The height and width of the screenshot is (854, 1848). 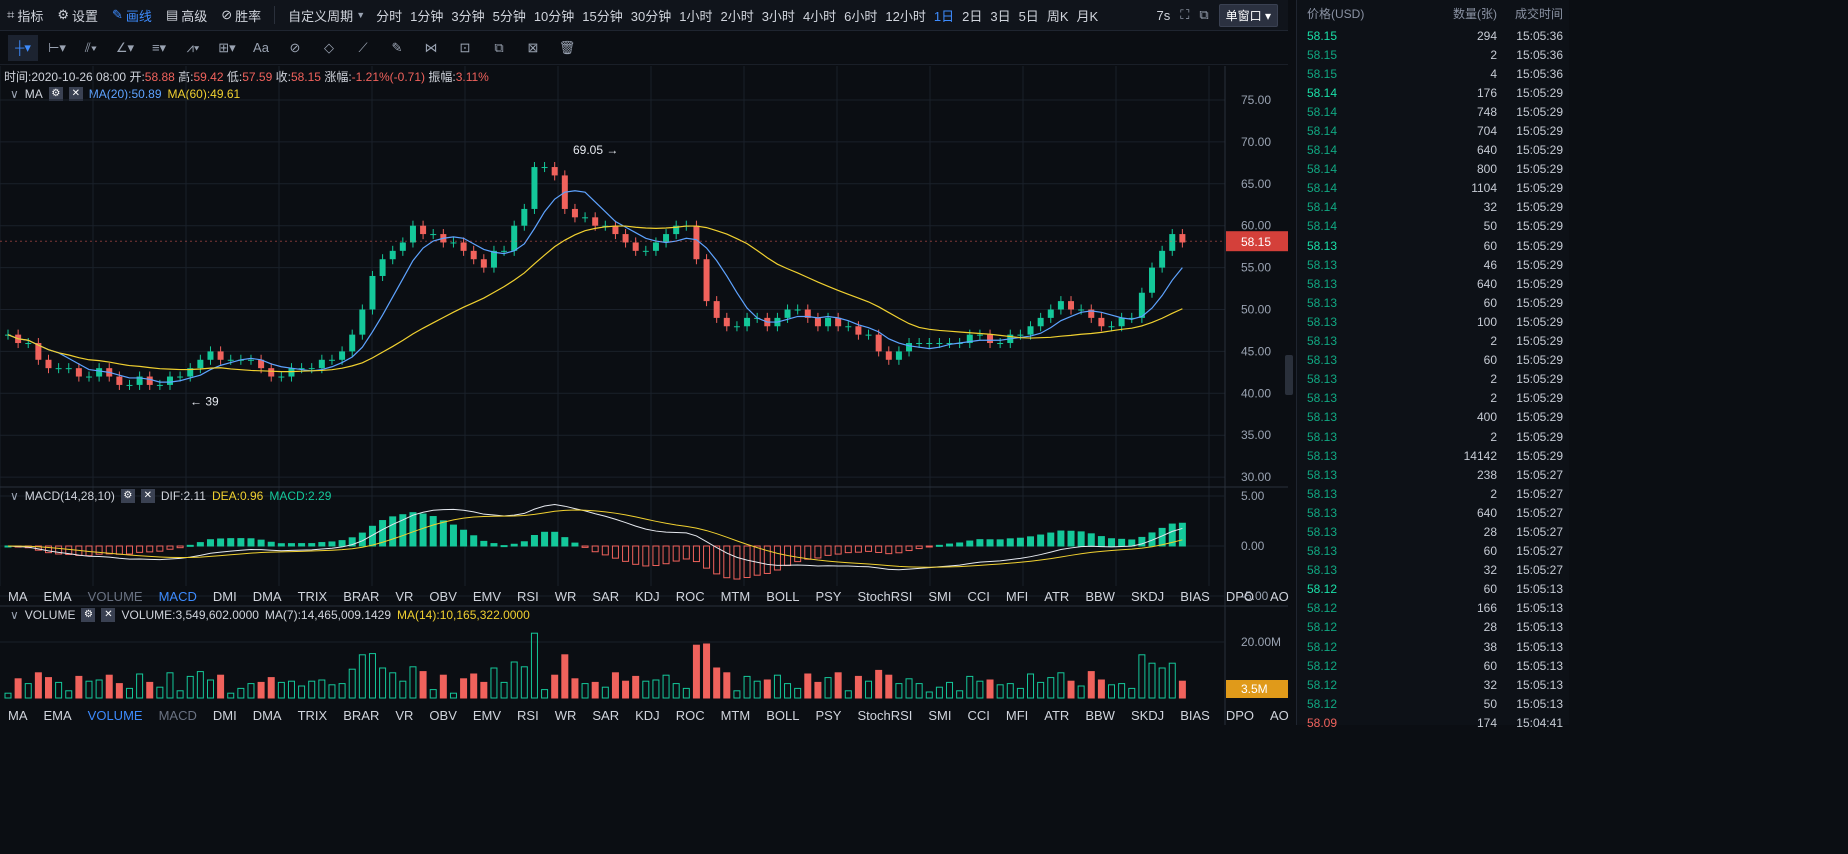 What do you see at coordinates (885, 596) in the screenshot?
I see `indicator-tab: StochRSI` at bounding box center [885, 596].